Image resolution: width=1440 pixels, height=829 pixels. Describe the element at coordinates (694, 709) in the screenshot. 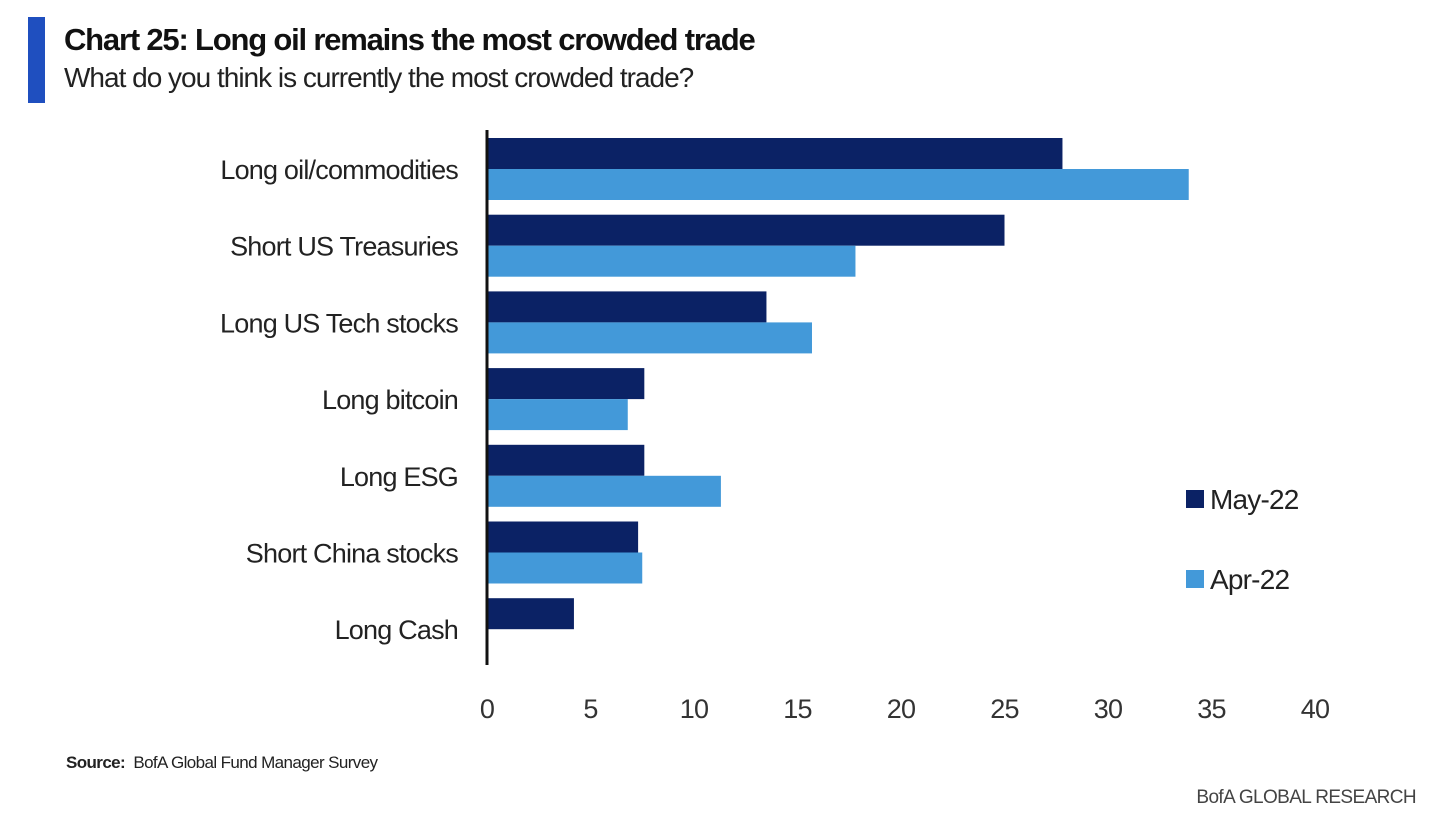

I see `x-tick-label: 10` at that location.